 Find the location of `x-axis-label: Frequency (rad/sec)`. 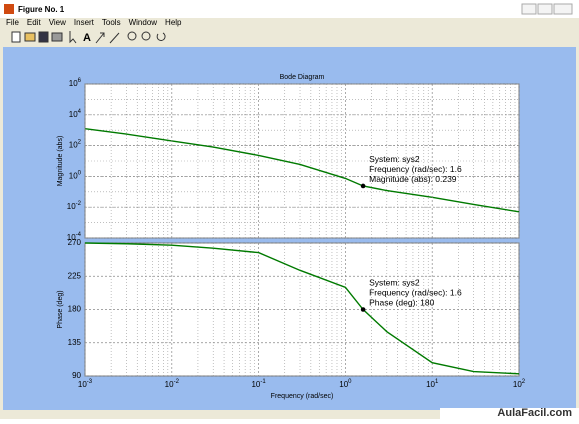

x-axis-label: Frequency (rad/sec) is located at coordinates (302, 396).